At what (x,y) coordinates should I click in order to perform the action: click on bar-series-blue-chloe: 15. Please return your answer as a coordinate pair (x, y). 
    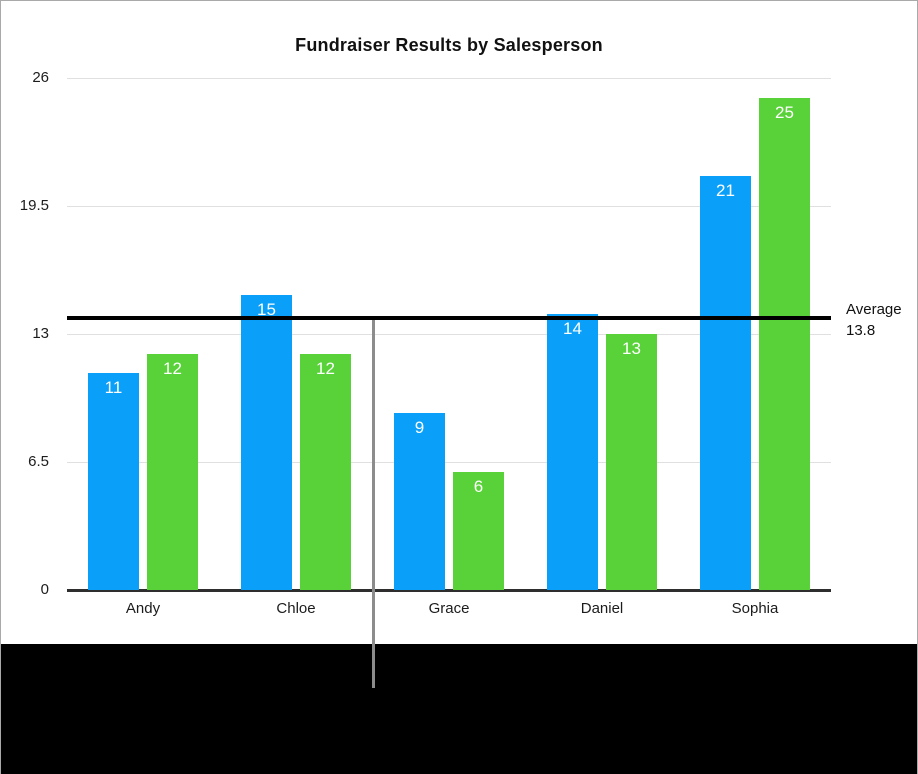
    Looking at the image, I should click on (266, 442).